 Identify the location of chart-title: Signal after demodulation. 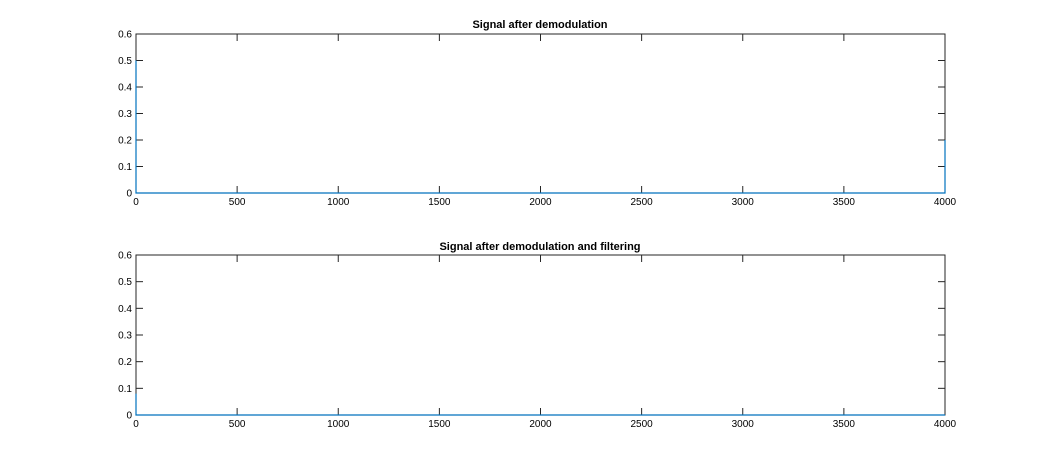
(539, 25).